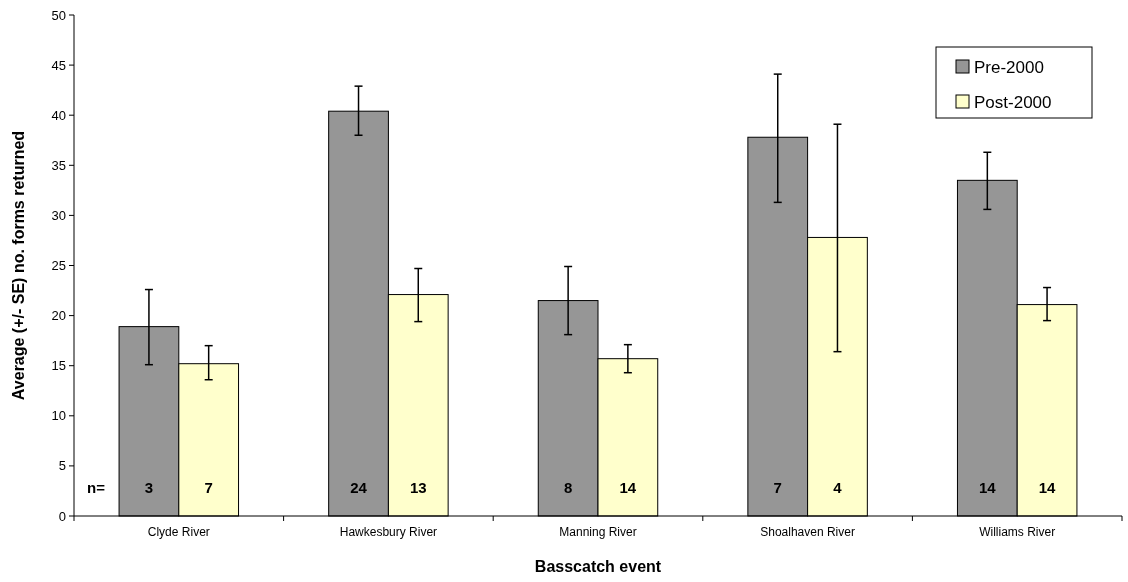 Image resolution: width=1128 pixels, height=582 pixels. What do you see at coordinates (388, 532) in the screenshot?
I see `x-tick-label: Hawkesbury River` at bounding box center [388, 532].